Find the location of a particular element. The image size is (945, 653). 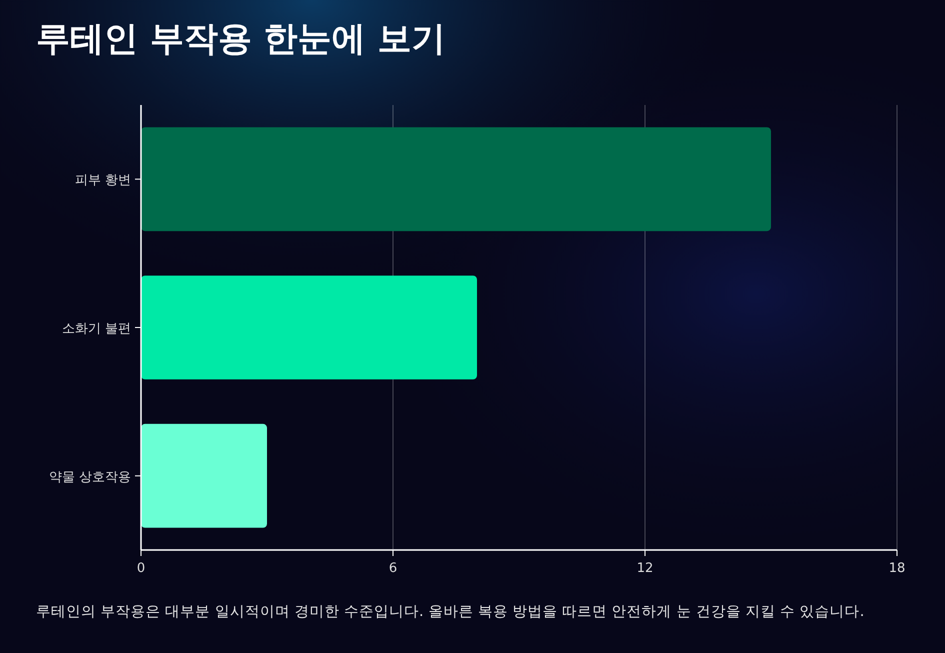

chart-title: 루테인 부작용 한눈에 보기 is located at coordinates (241, 39).